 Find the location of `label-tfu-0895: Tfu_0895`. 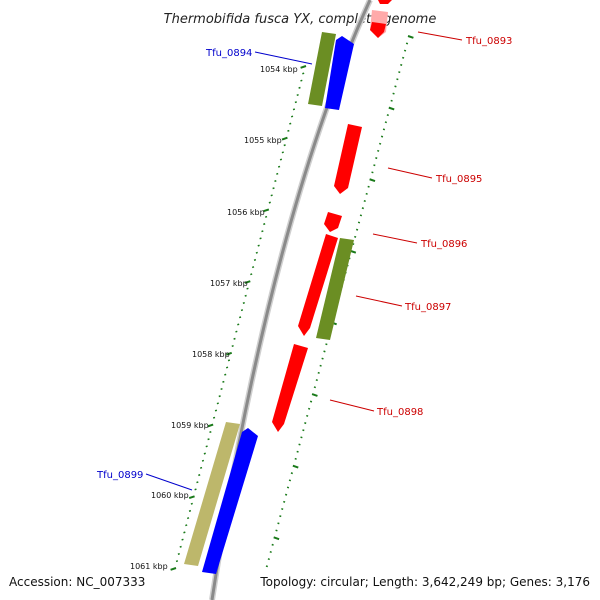

label-tfu-0895: Tfu_0895 is located at coordinates (458, 179).